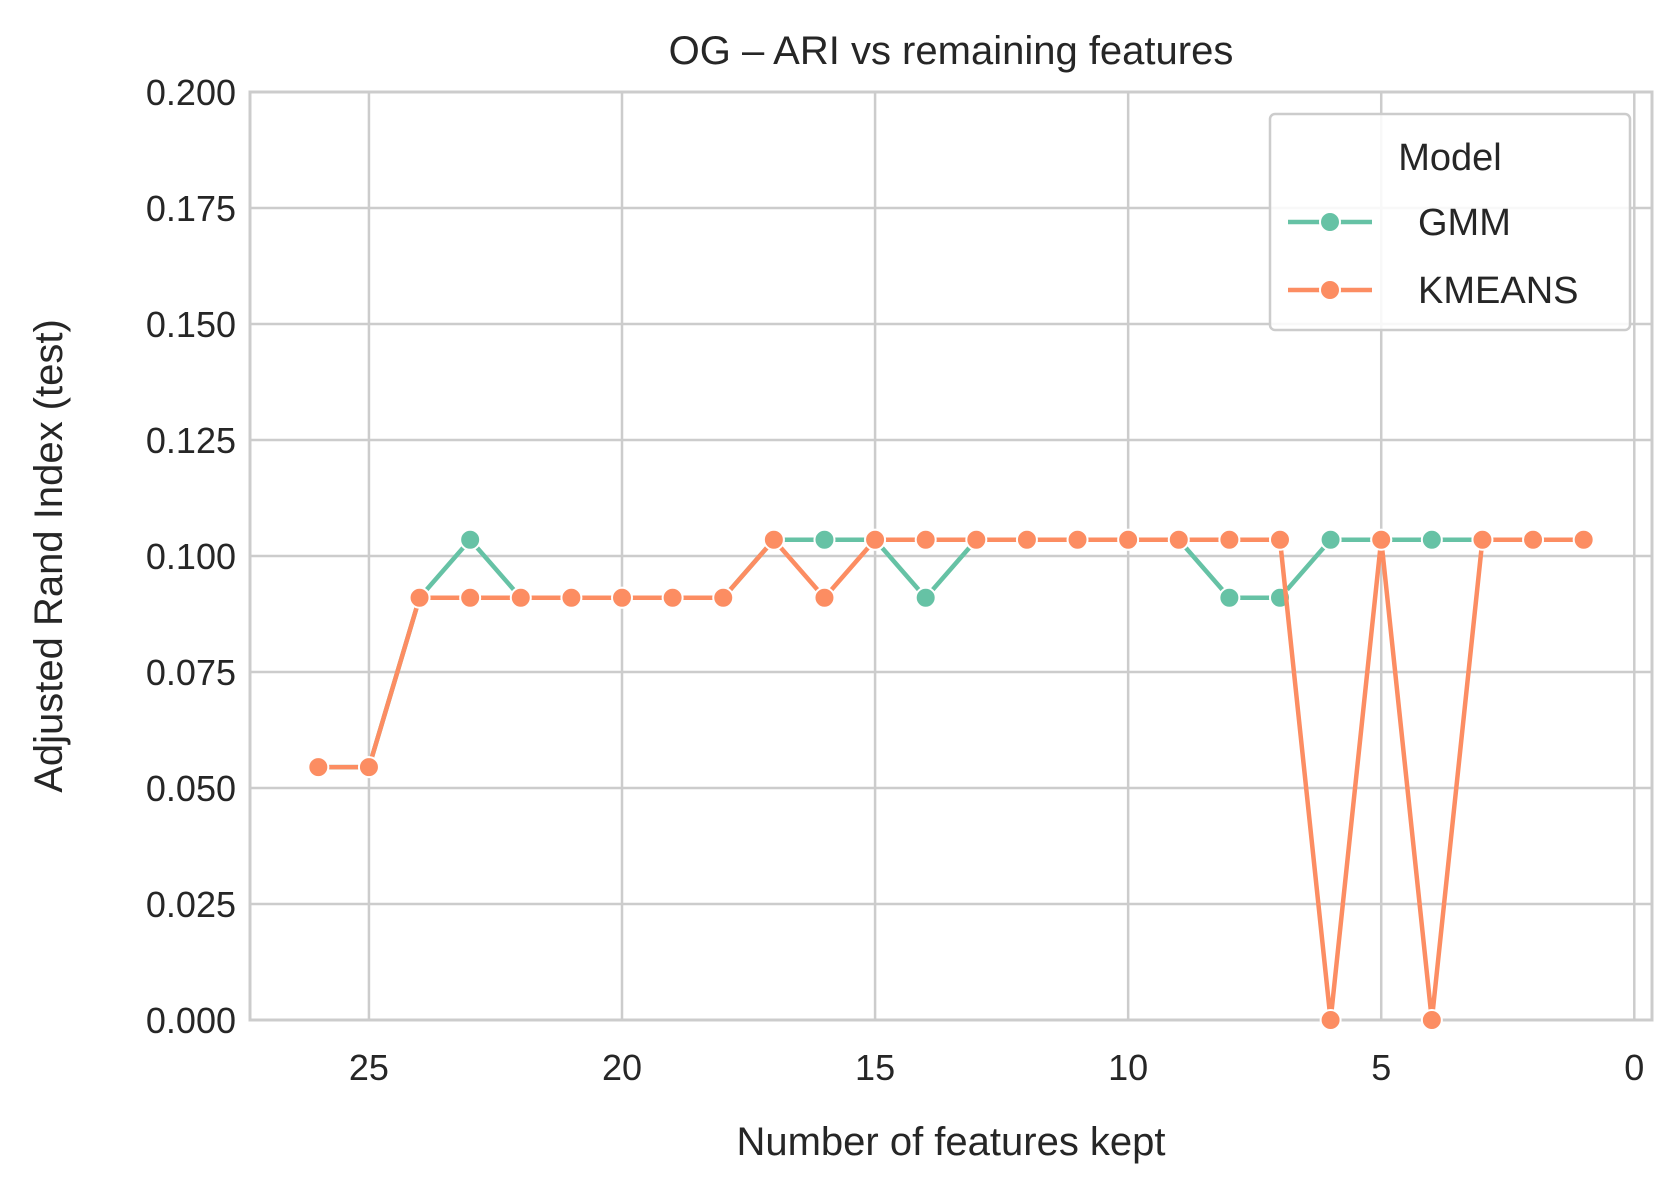 The height and width of the screenshot is (1191, 1674). Describe the element at coordinates (1399, 223) in the screenshot. I see `legend-item-gmm: GMM` at that location.